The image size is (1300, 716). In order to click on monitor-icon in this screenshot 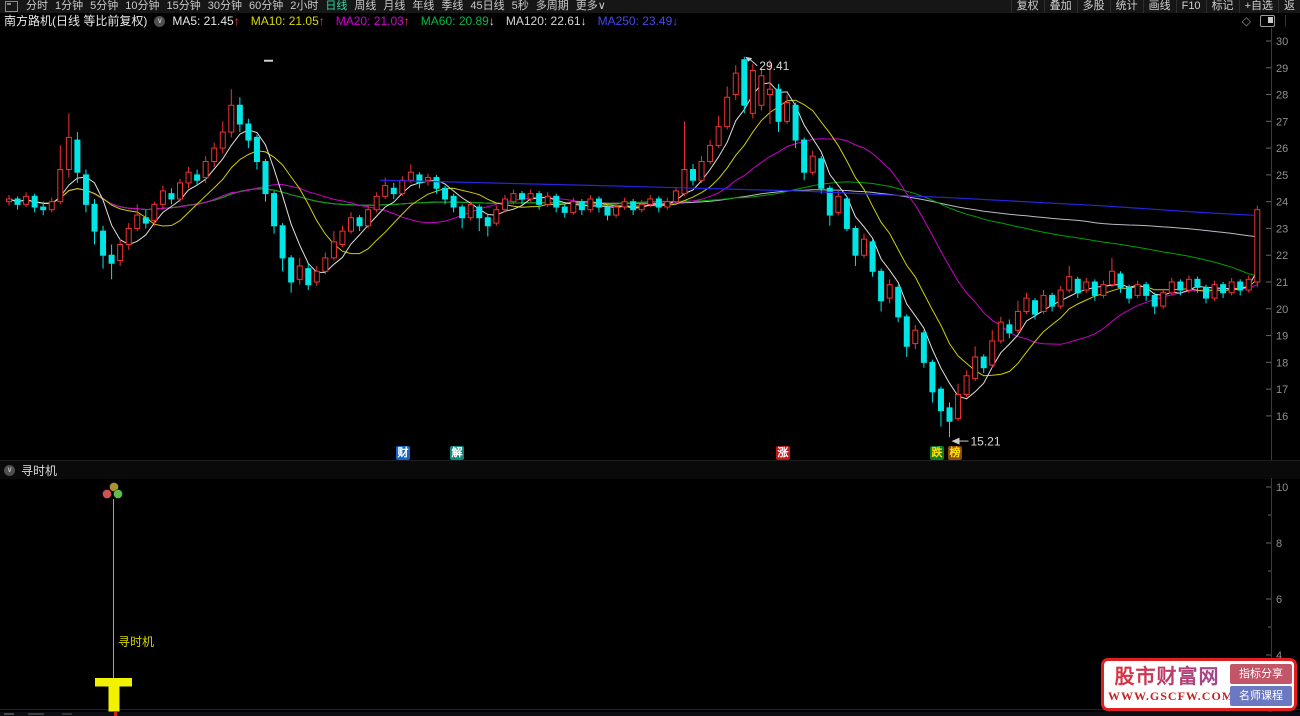, I will do `click(1267, 21)`.